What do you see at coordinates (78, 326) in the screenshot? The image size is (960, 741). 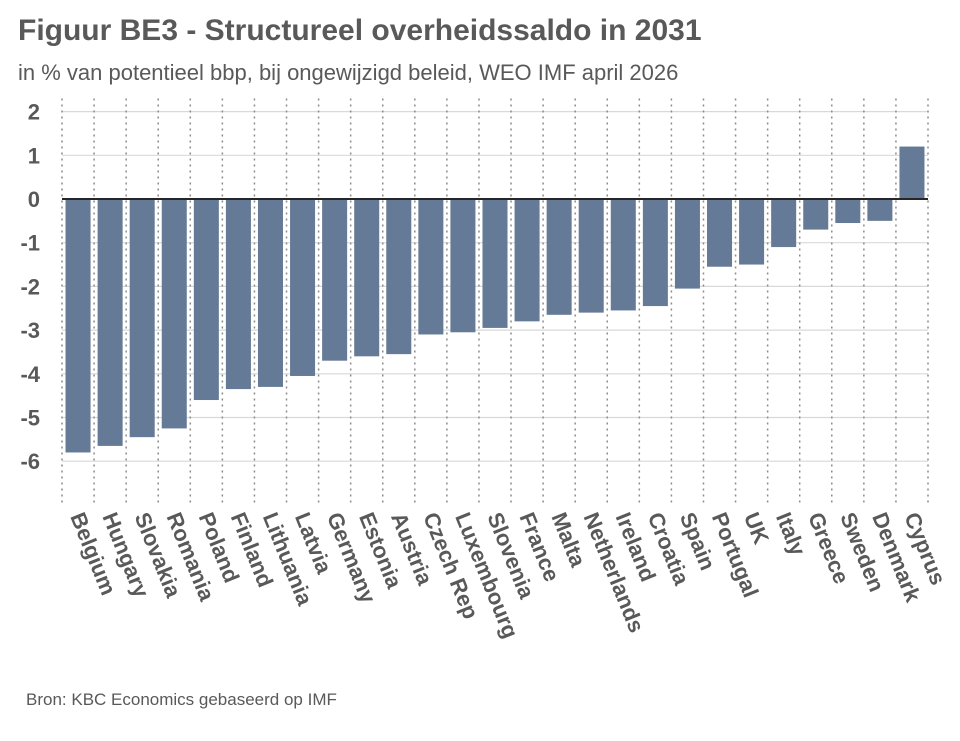 I see `bar-belgium` at bounding box center [78, 326].